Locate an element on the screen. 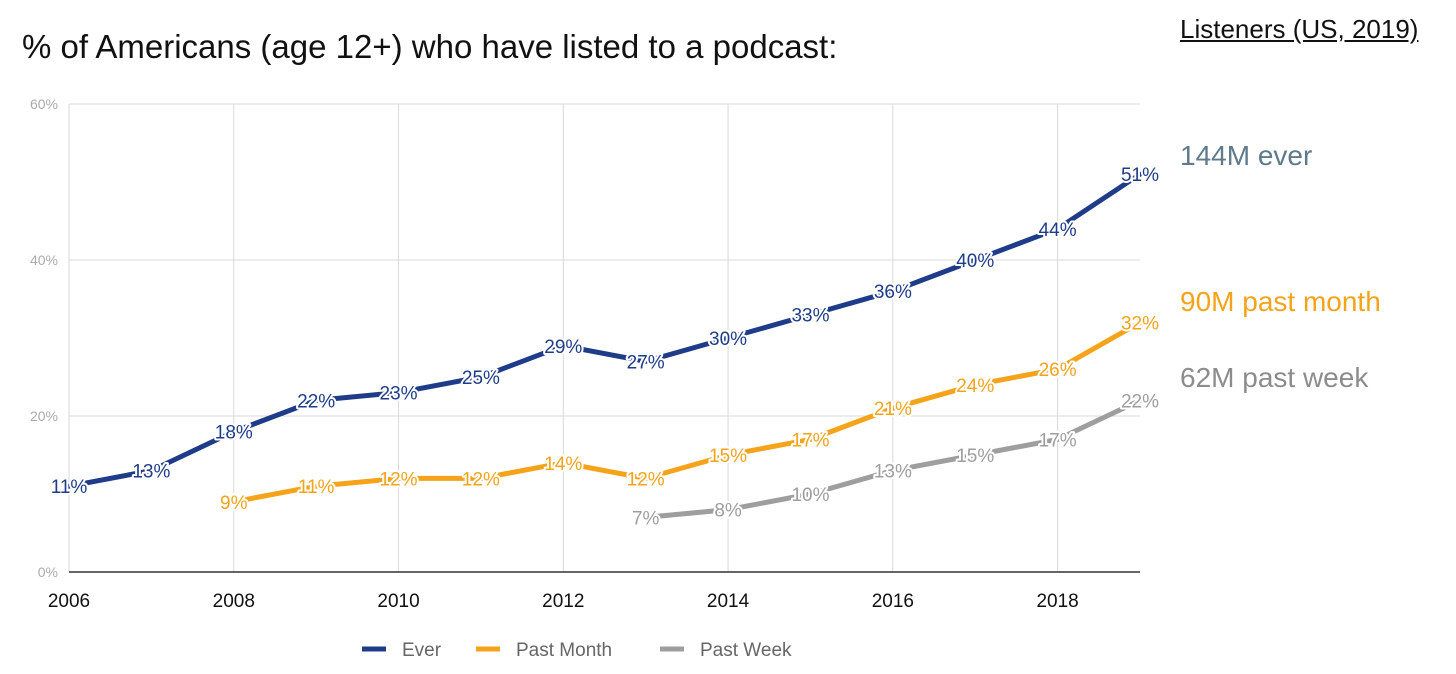  data-label-halo: 27% is located at coordinates (646, 362).